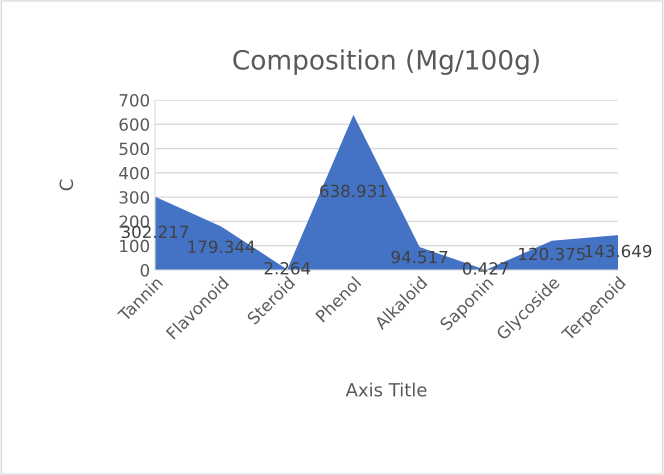 This screenshot has width=664, height=475. I want to click on text: 179.344, so click(221, 247).